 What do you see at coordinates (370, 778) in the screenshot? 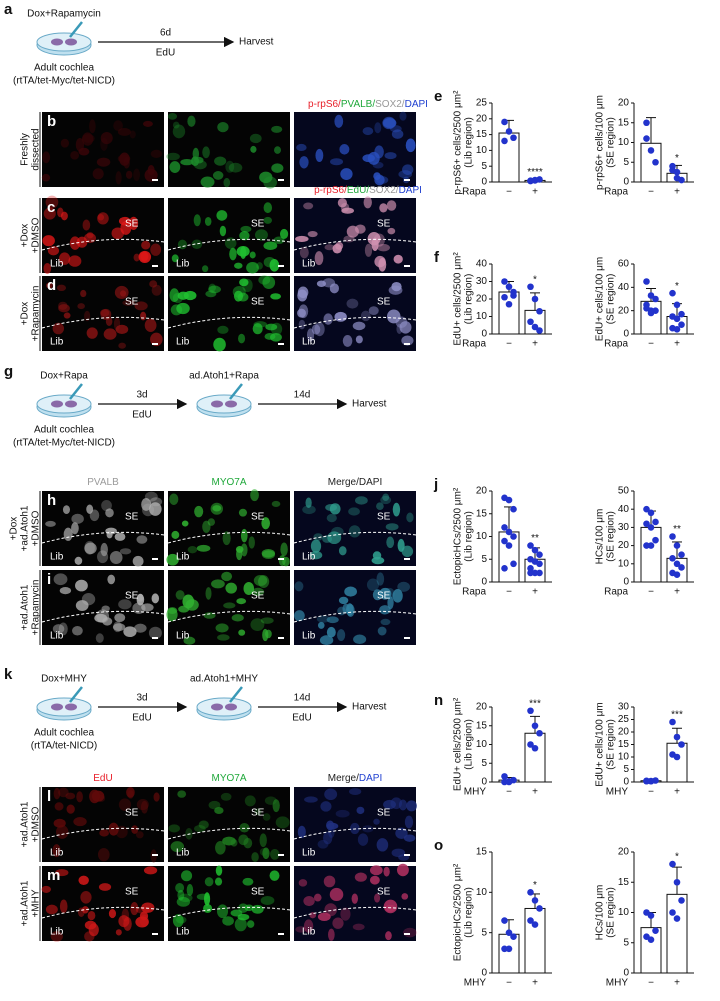
I see `channel-name: DAPI` at bounding box center [370, 778].